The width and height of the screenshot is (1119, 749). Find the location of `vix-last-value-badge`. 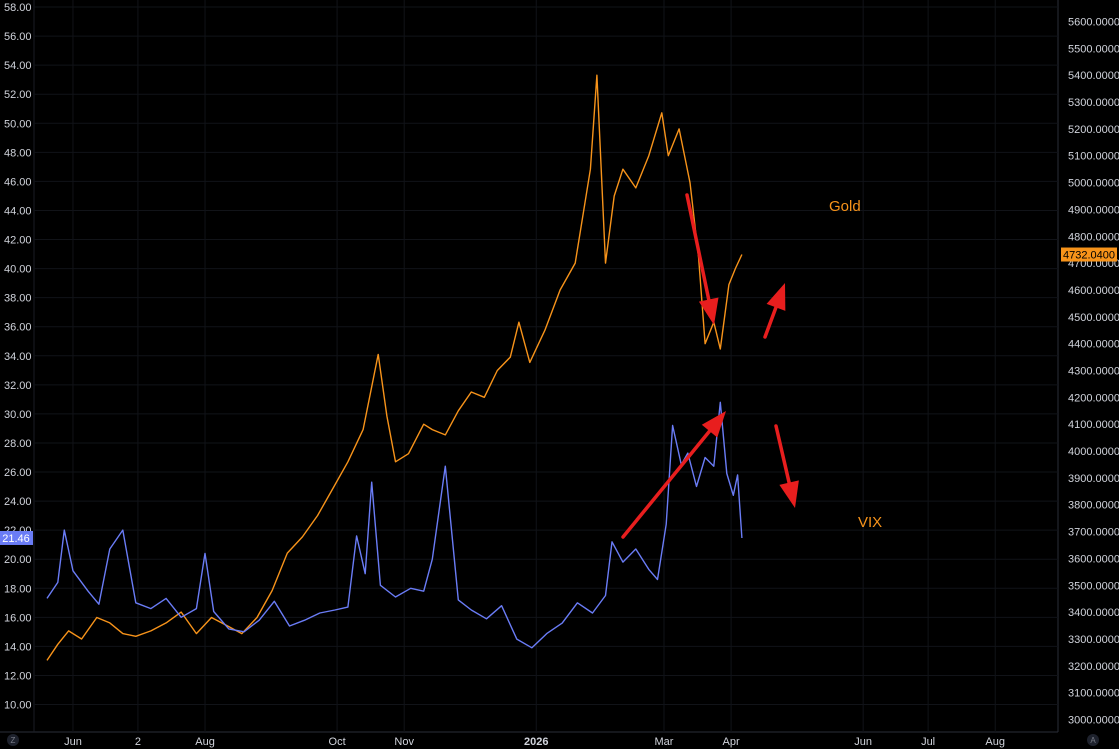

vix-last-value-badge is located at coordinates (16, 537).